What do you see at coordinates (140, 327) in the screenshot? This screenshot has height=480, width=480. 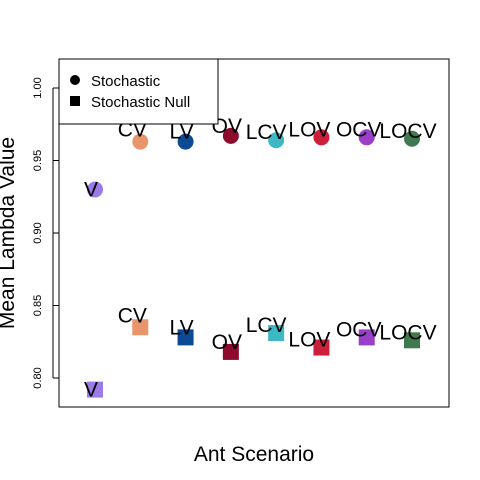 I see `stochastic-null-point-cv` at bounding box center [140, 327].